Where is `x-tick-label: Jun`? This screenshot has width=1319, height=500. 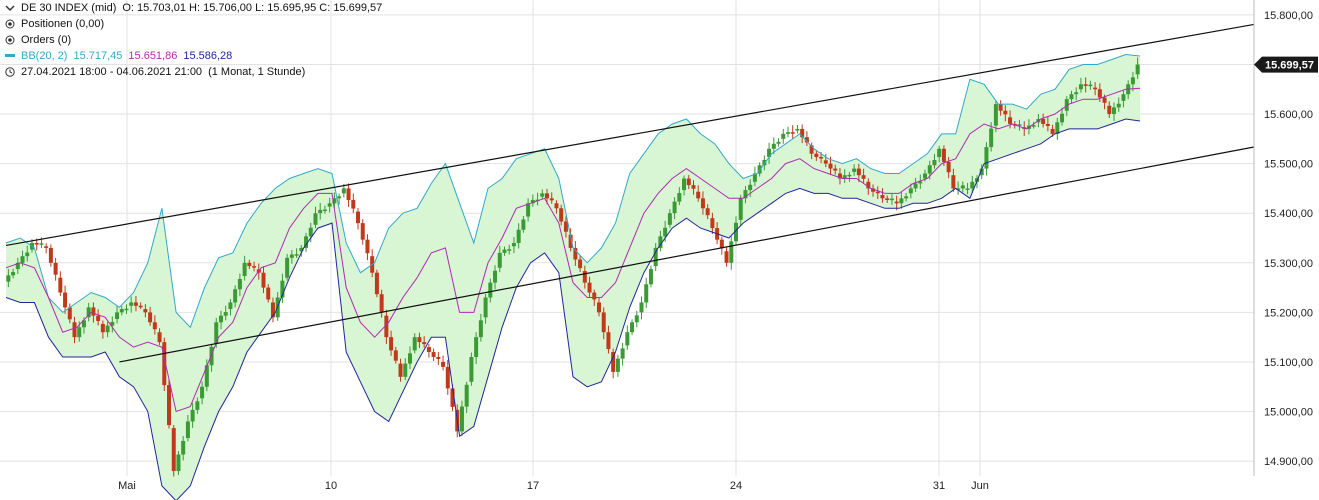
x-tick-label: Jun is located at coordinates (980, 486).